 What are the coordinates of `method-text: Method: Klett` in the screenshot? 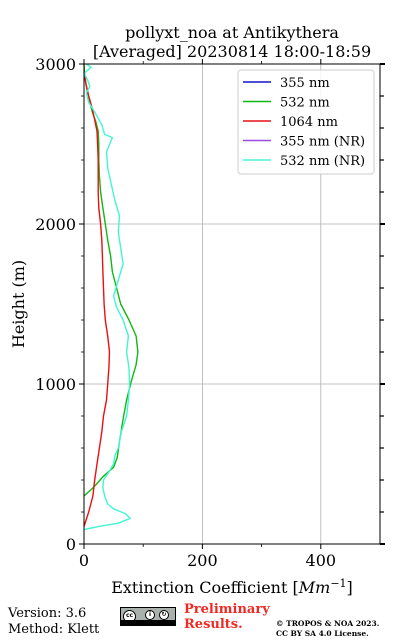 It's located at (54, 629).